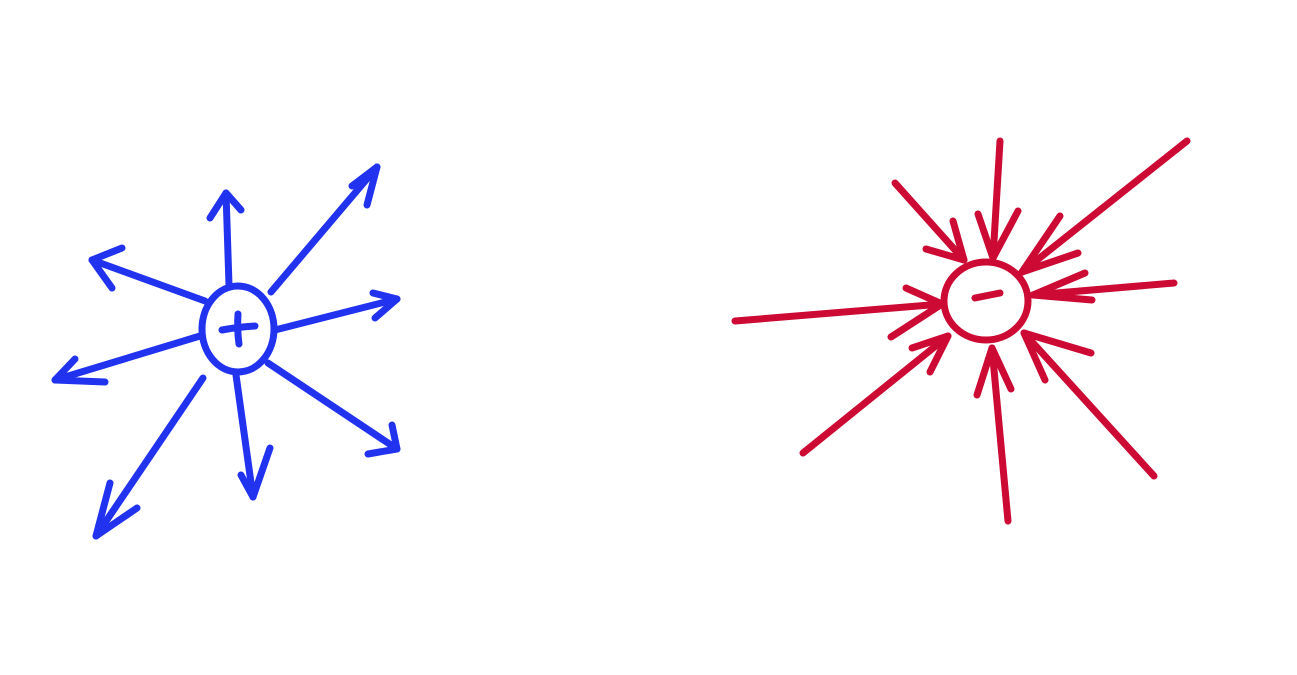 This screenshot has height=675, width=1297. I want to click on field-line-in-right, so click(1103, 286).